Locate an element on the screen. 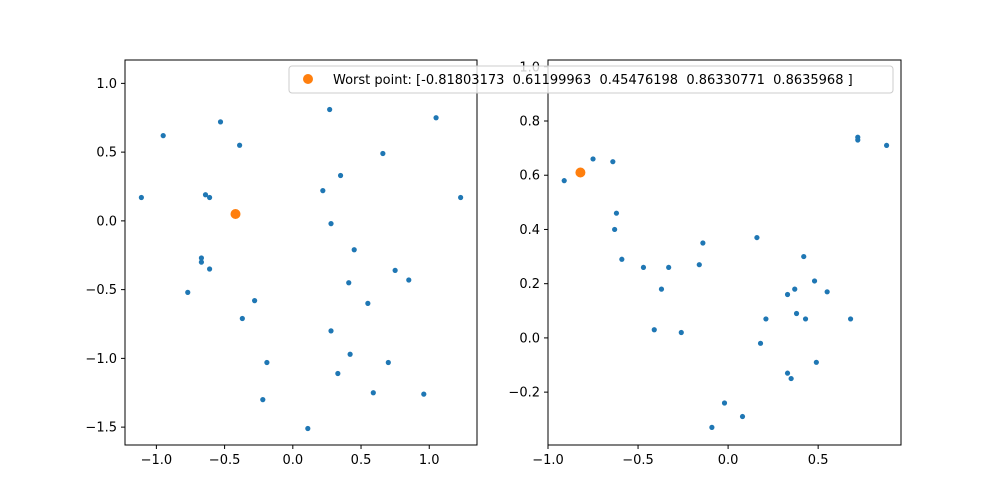  y-tick-label: 0.5 is located at coordinates (106, 153).